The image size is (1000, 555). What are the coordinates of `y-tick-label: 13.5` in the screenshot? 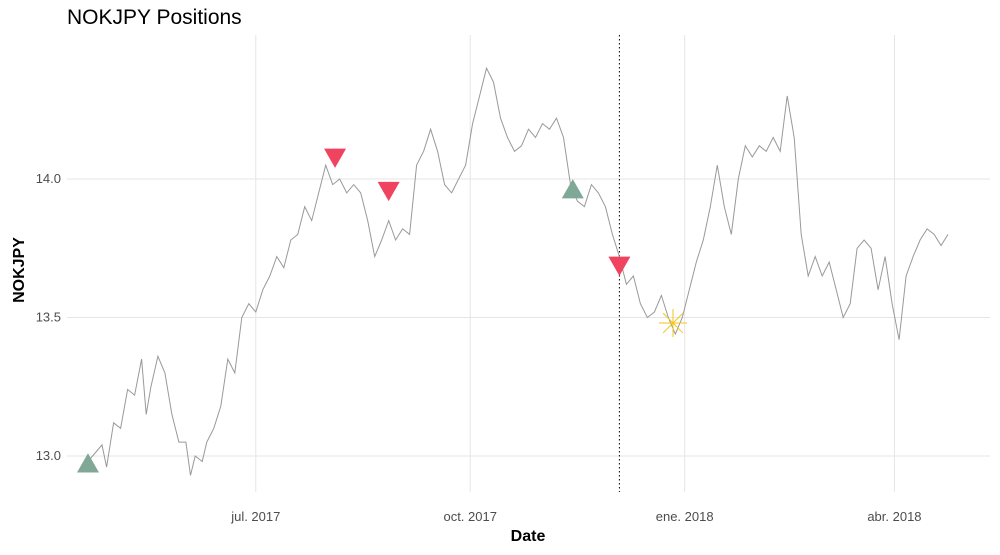 It's located at (48, 317).